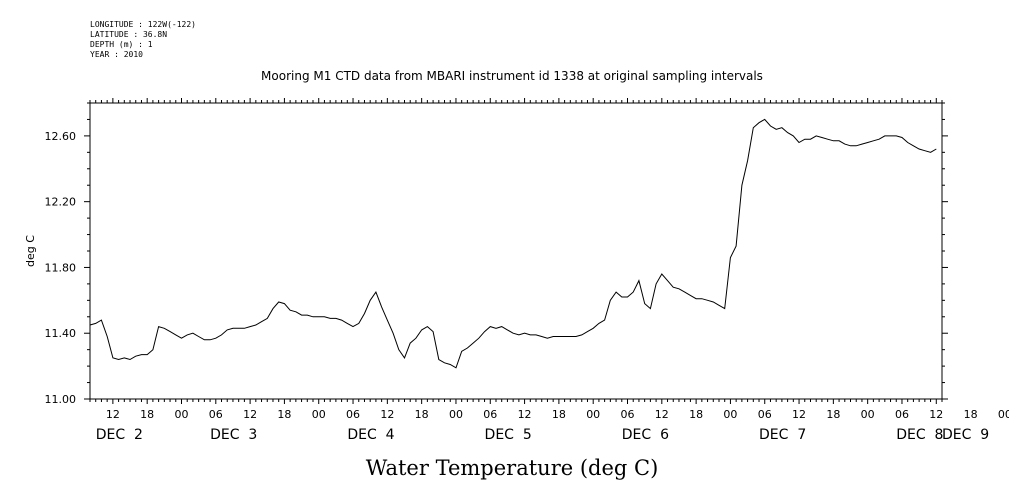  Describe the element at coordinates (61, 136) in the screenshot. I see `y-tick-label: 12.60` at that location.